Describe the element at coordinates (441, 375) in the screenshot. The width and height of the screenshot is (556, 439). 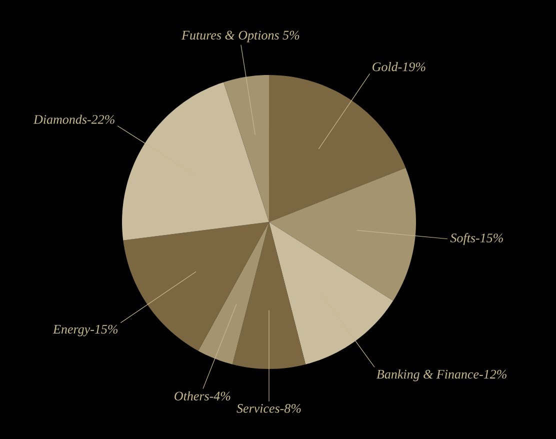
I see `slice-label: Banking & Finance-12%` at that location.